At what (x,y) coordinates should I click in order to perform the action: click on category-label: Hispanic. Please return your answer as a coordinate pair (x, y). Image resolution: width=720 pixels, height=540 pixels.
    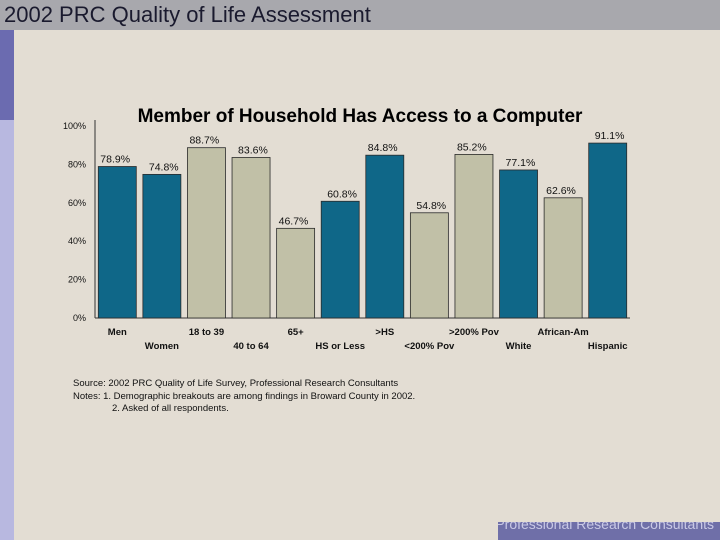
    Looking at the image, I should click on (608, 346).